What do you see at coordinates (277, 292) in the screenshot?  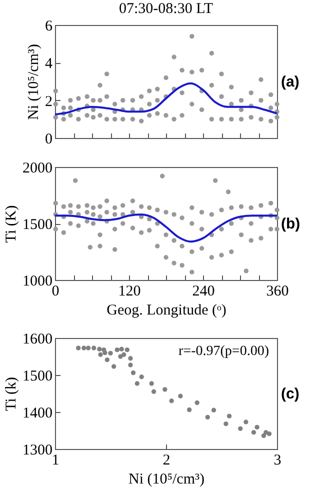 I see `x-tick-label: 360` at bounding box center [277, 292].